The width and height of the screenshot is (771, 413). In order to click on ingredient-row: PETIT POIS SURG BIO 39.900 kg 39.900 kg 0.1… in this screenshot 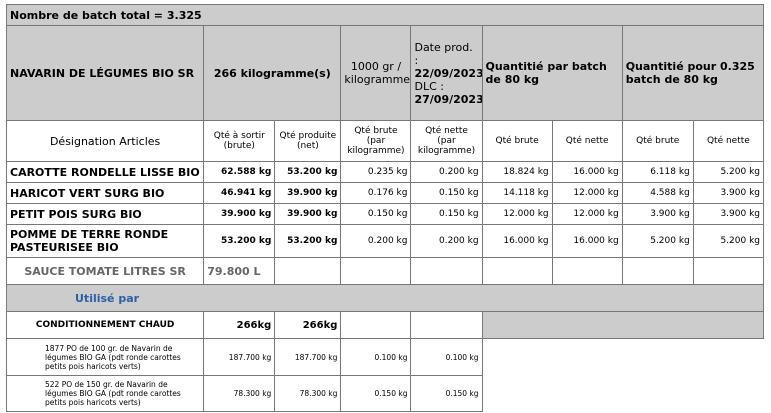, I will do `click(385, 214)`.